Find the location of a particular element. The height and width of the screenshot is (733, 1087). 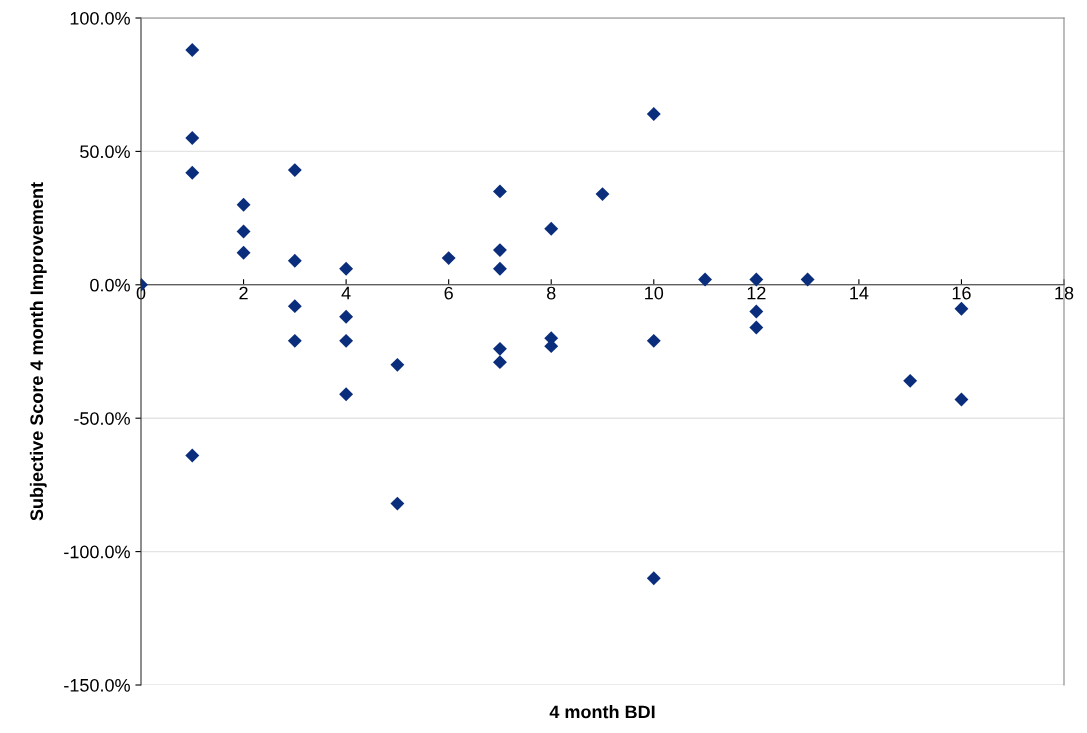

y-tick-label: 50.0% is located at coordinates (105, 152).